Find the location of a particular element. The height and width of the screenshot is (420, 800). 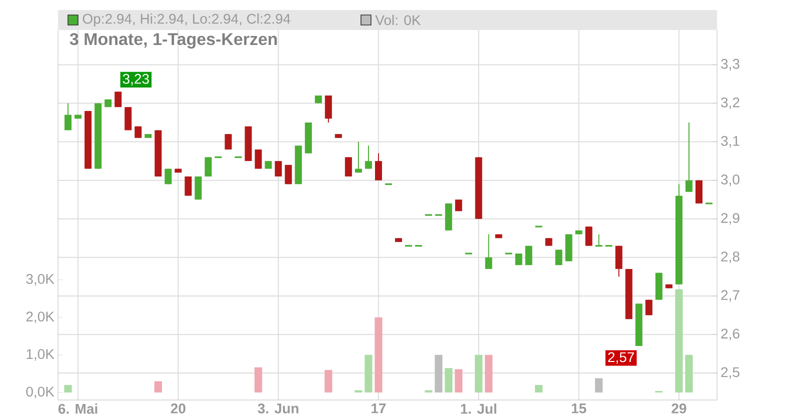

y-tick-label: 2,5 is located at coordinates (730, 373).